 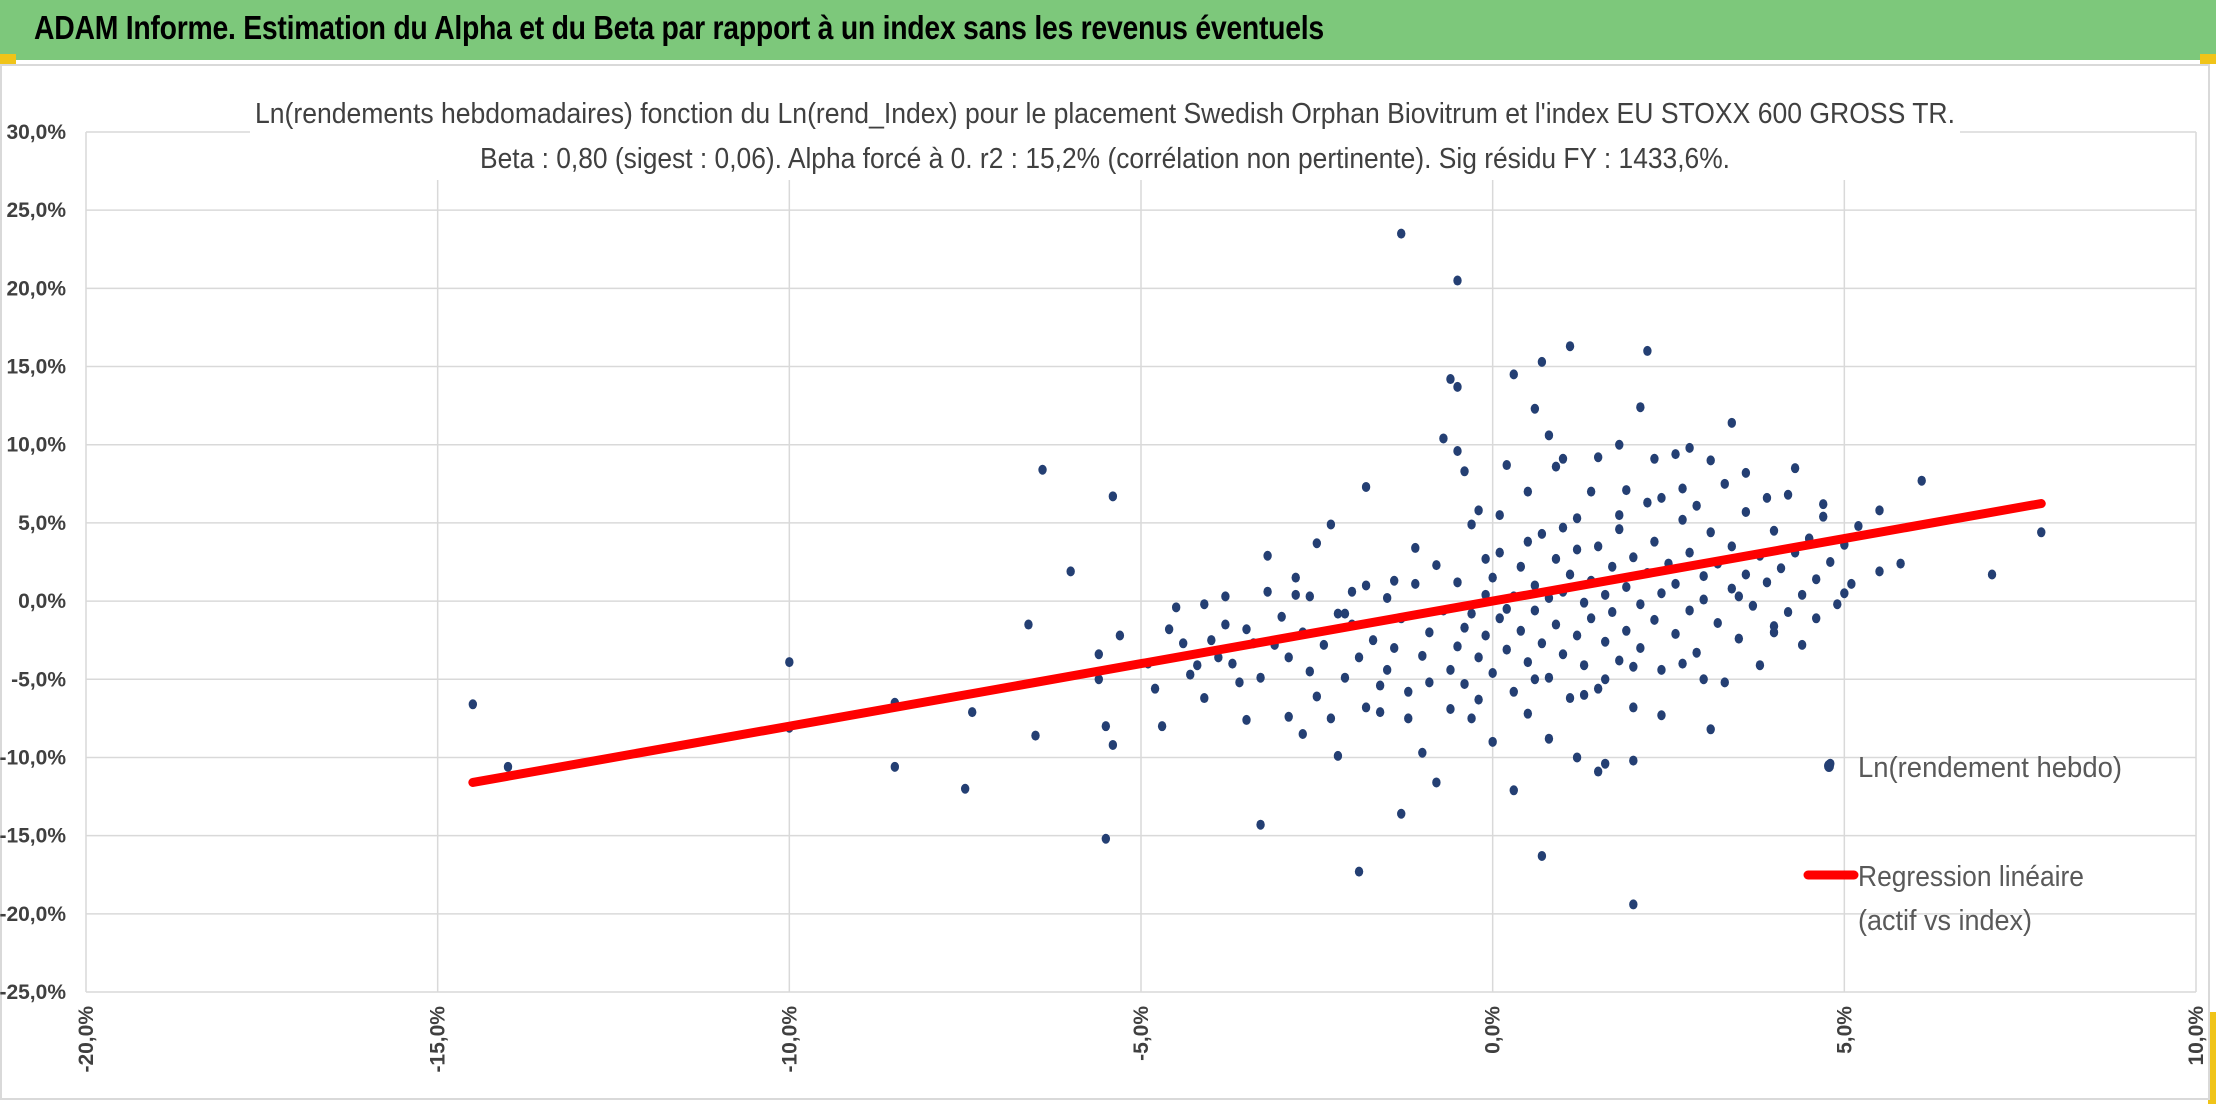 I want to click on y-tick-label: -25,0%, so click(x=33, y=992).